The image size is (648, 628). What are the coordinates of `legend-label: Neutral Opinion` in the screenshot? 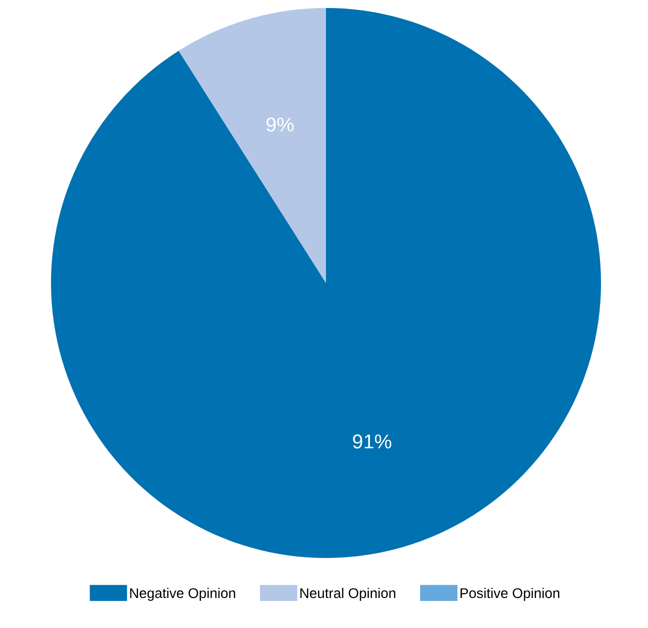 It's located at (348, 594).